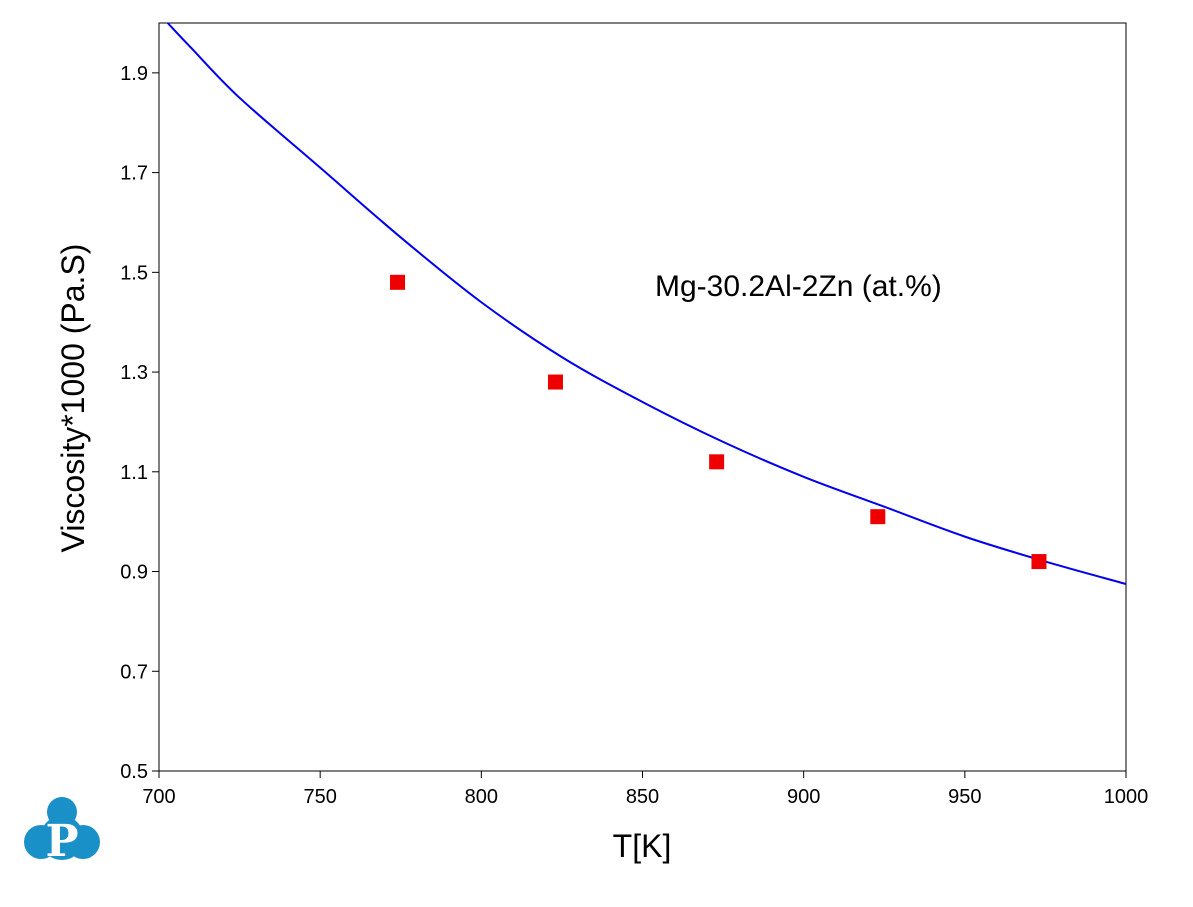 The image size is (1193, 907). Describe the element at coordinates (642, 846) in the screenshot. I see `x-axis-title: T[K]` at that location.